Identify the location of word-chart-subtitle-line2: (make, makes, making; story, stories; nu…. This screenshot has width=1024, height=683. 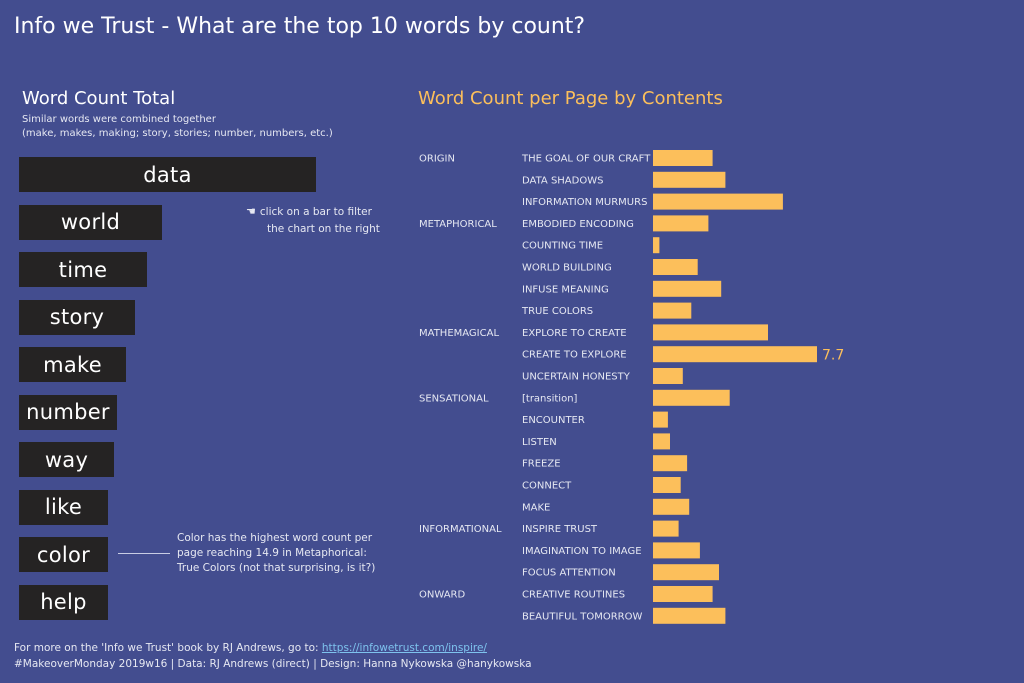
(177, 133).